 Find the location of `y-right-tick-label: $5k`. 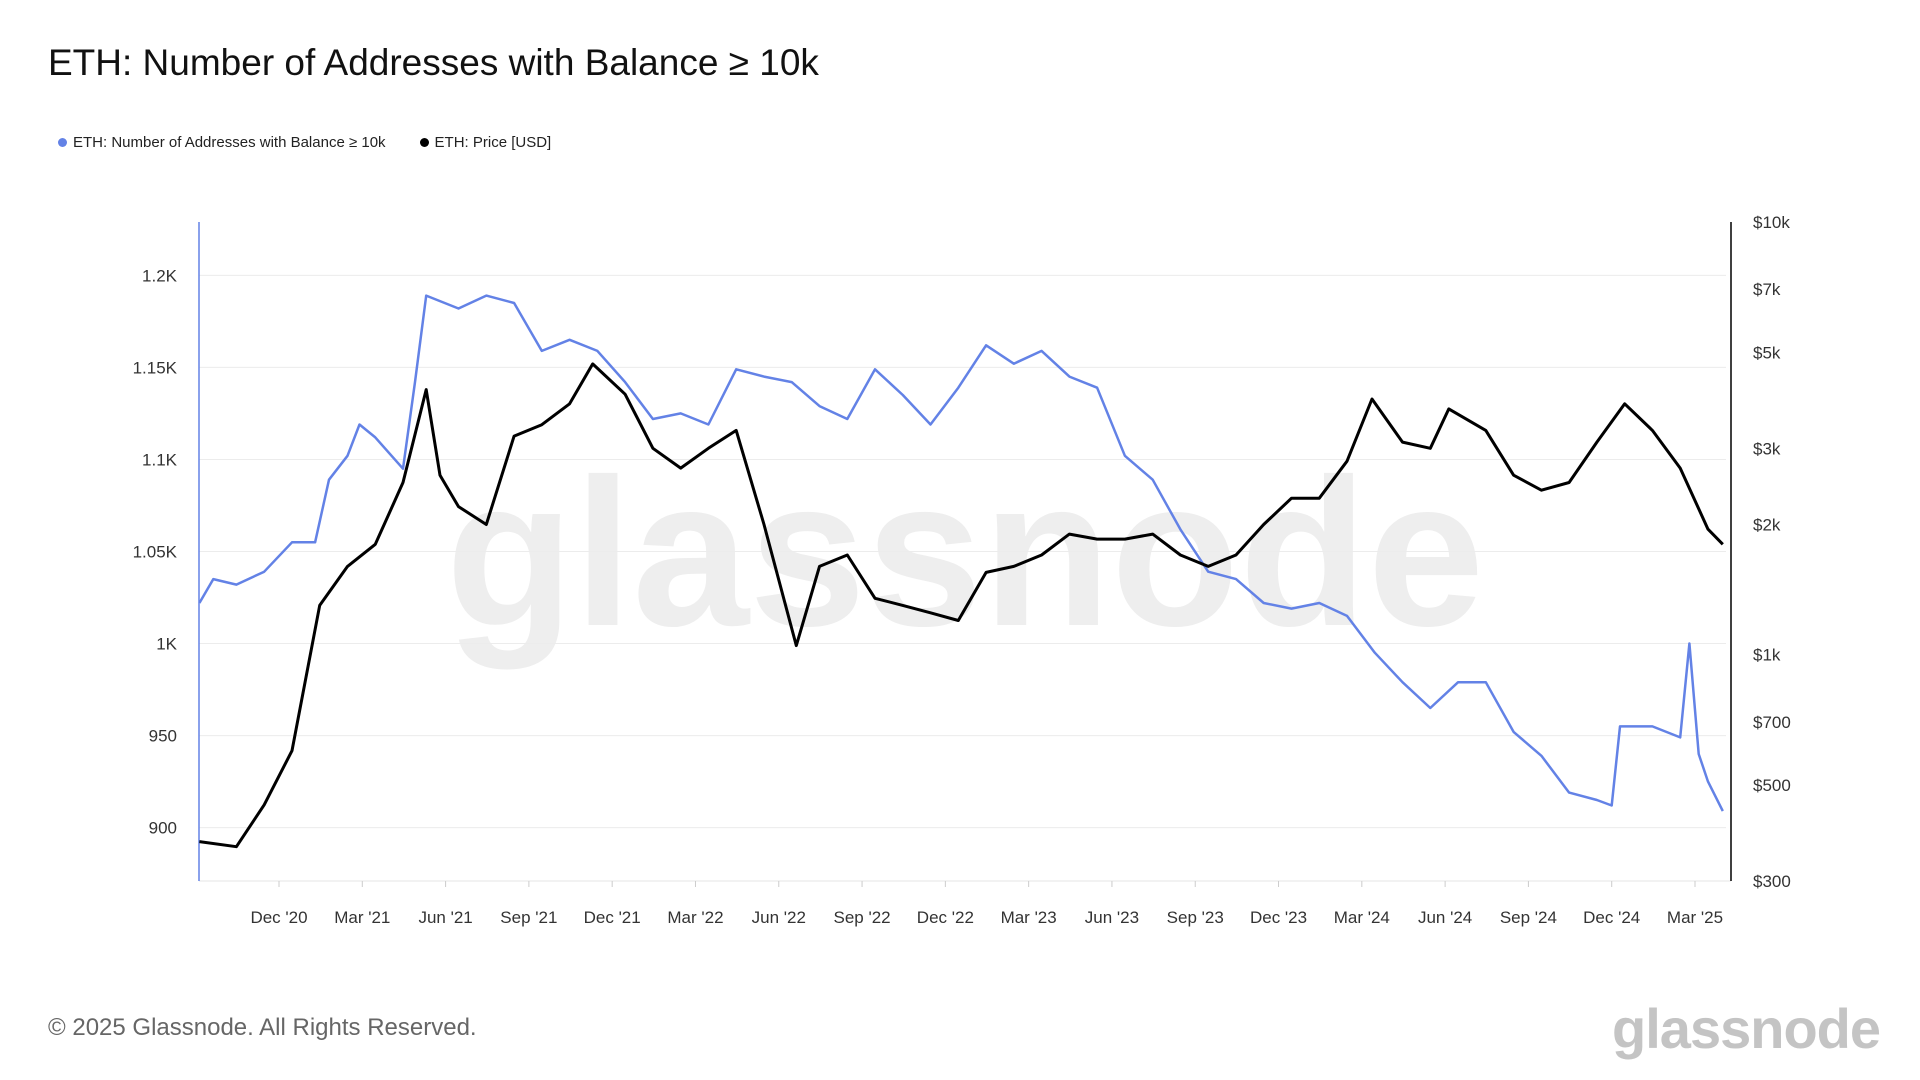

y-right-tick-label: $5k is located at coordinates (1767, 352).